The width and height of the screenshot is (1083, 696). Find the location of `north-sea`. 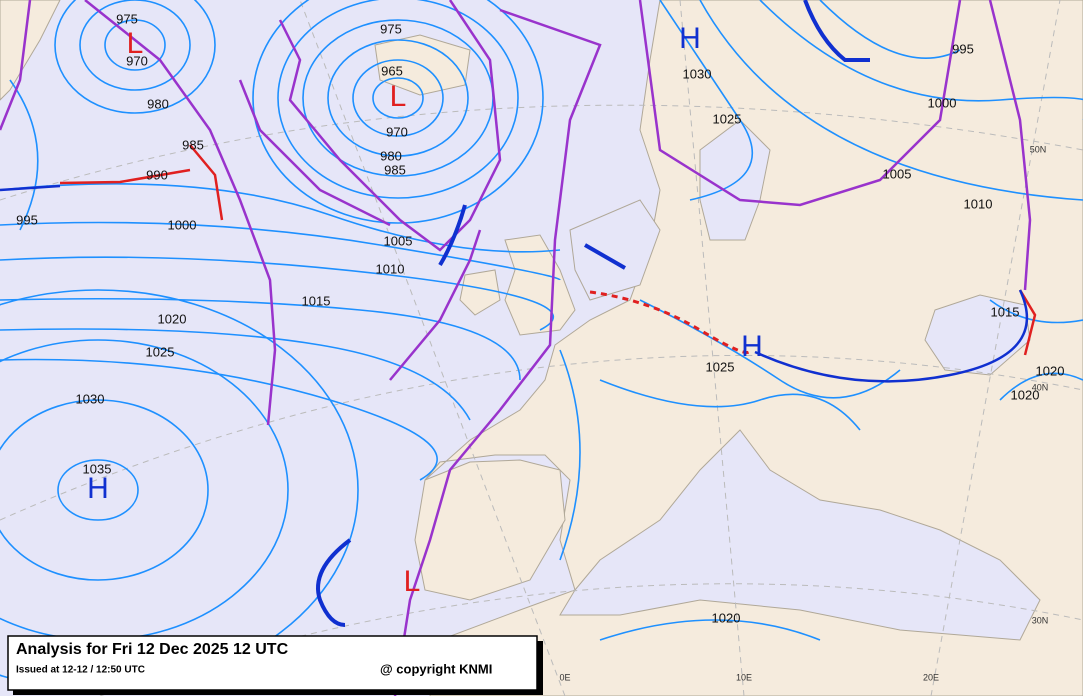

north-sea is located at coordinates (615, 250).